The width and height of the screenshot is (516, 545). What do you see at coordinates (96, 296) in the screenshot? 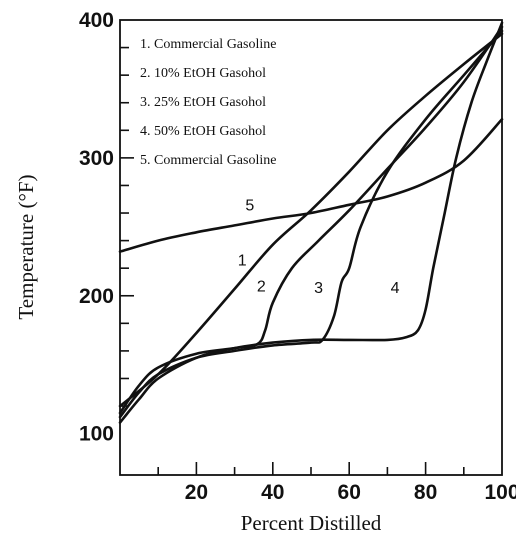
I see `y-tick-label: 200` at bounding box center [96, 296].